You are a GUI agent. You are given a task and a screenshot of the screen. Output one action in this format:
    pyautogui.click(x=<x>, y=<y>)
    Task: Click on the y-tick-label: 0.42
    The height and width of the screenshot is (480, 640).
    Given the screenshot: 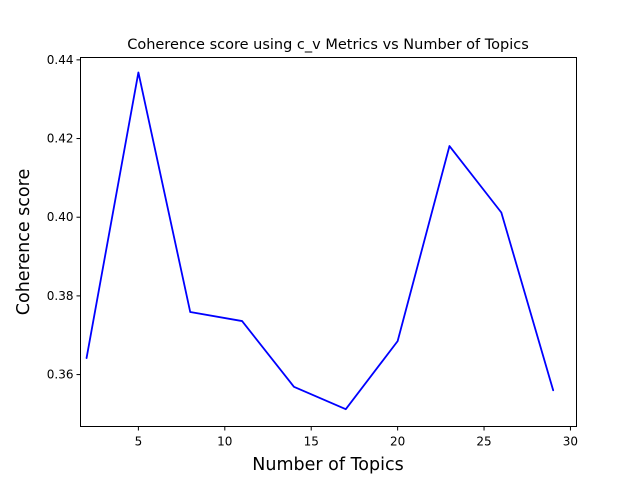 What is the action you would take?
    pyautogui.click(x=60, y=139)
    